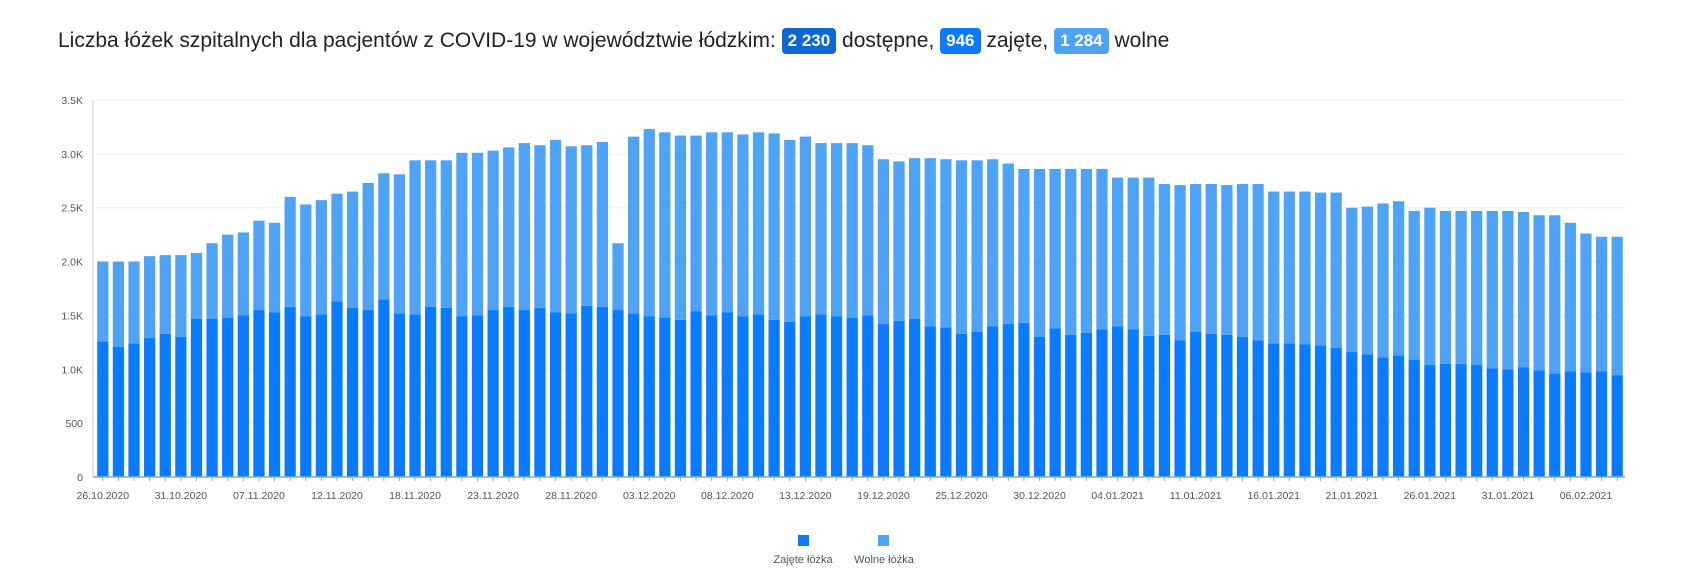 Image resolution: width=1703 pixels, height=583 pixels. I want to click on legend-swatch-free, so click(883, 540).